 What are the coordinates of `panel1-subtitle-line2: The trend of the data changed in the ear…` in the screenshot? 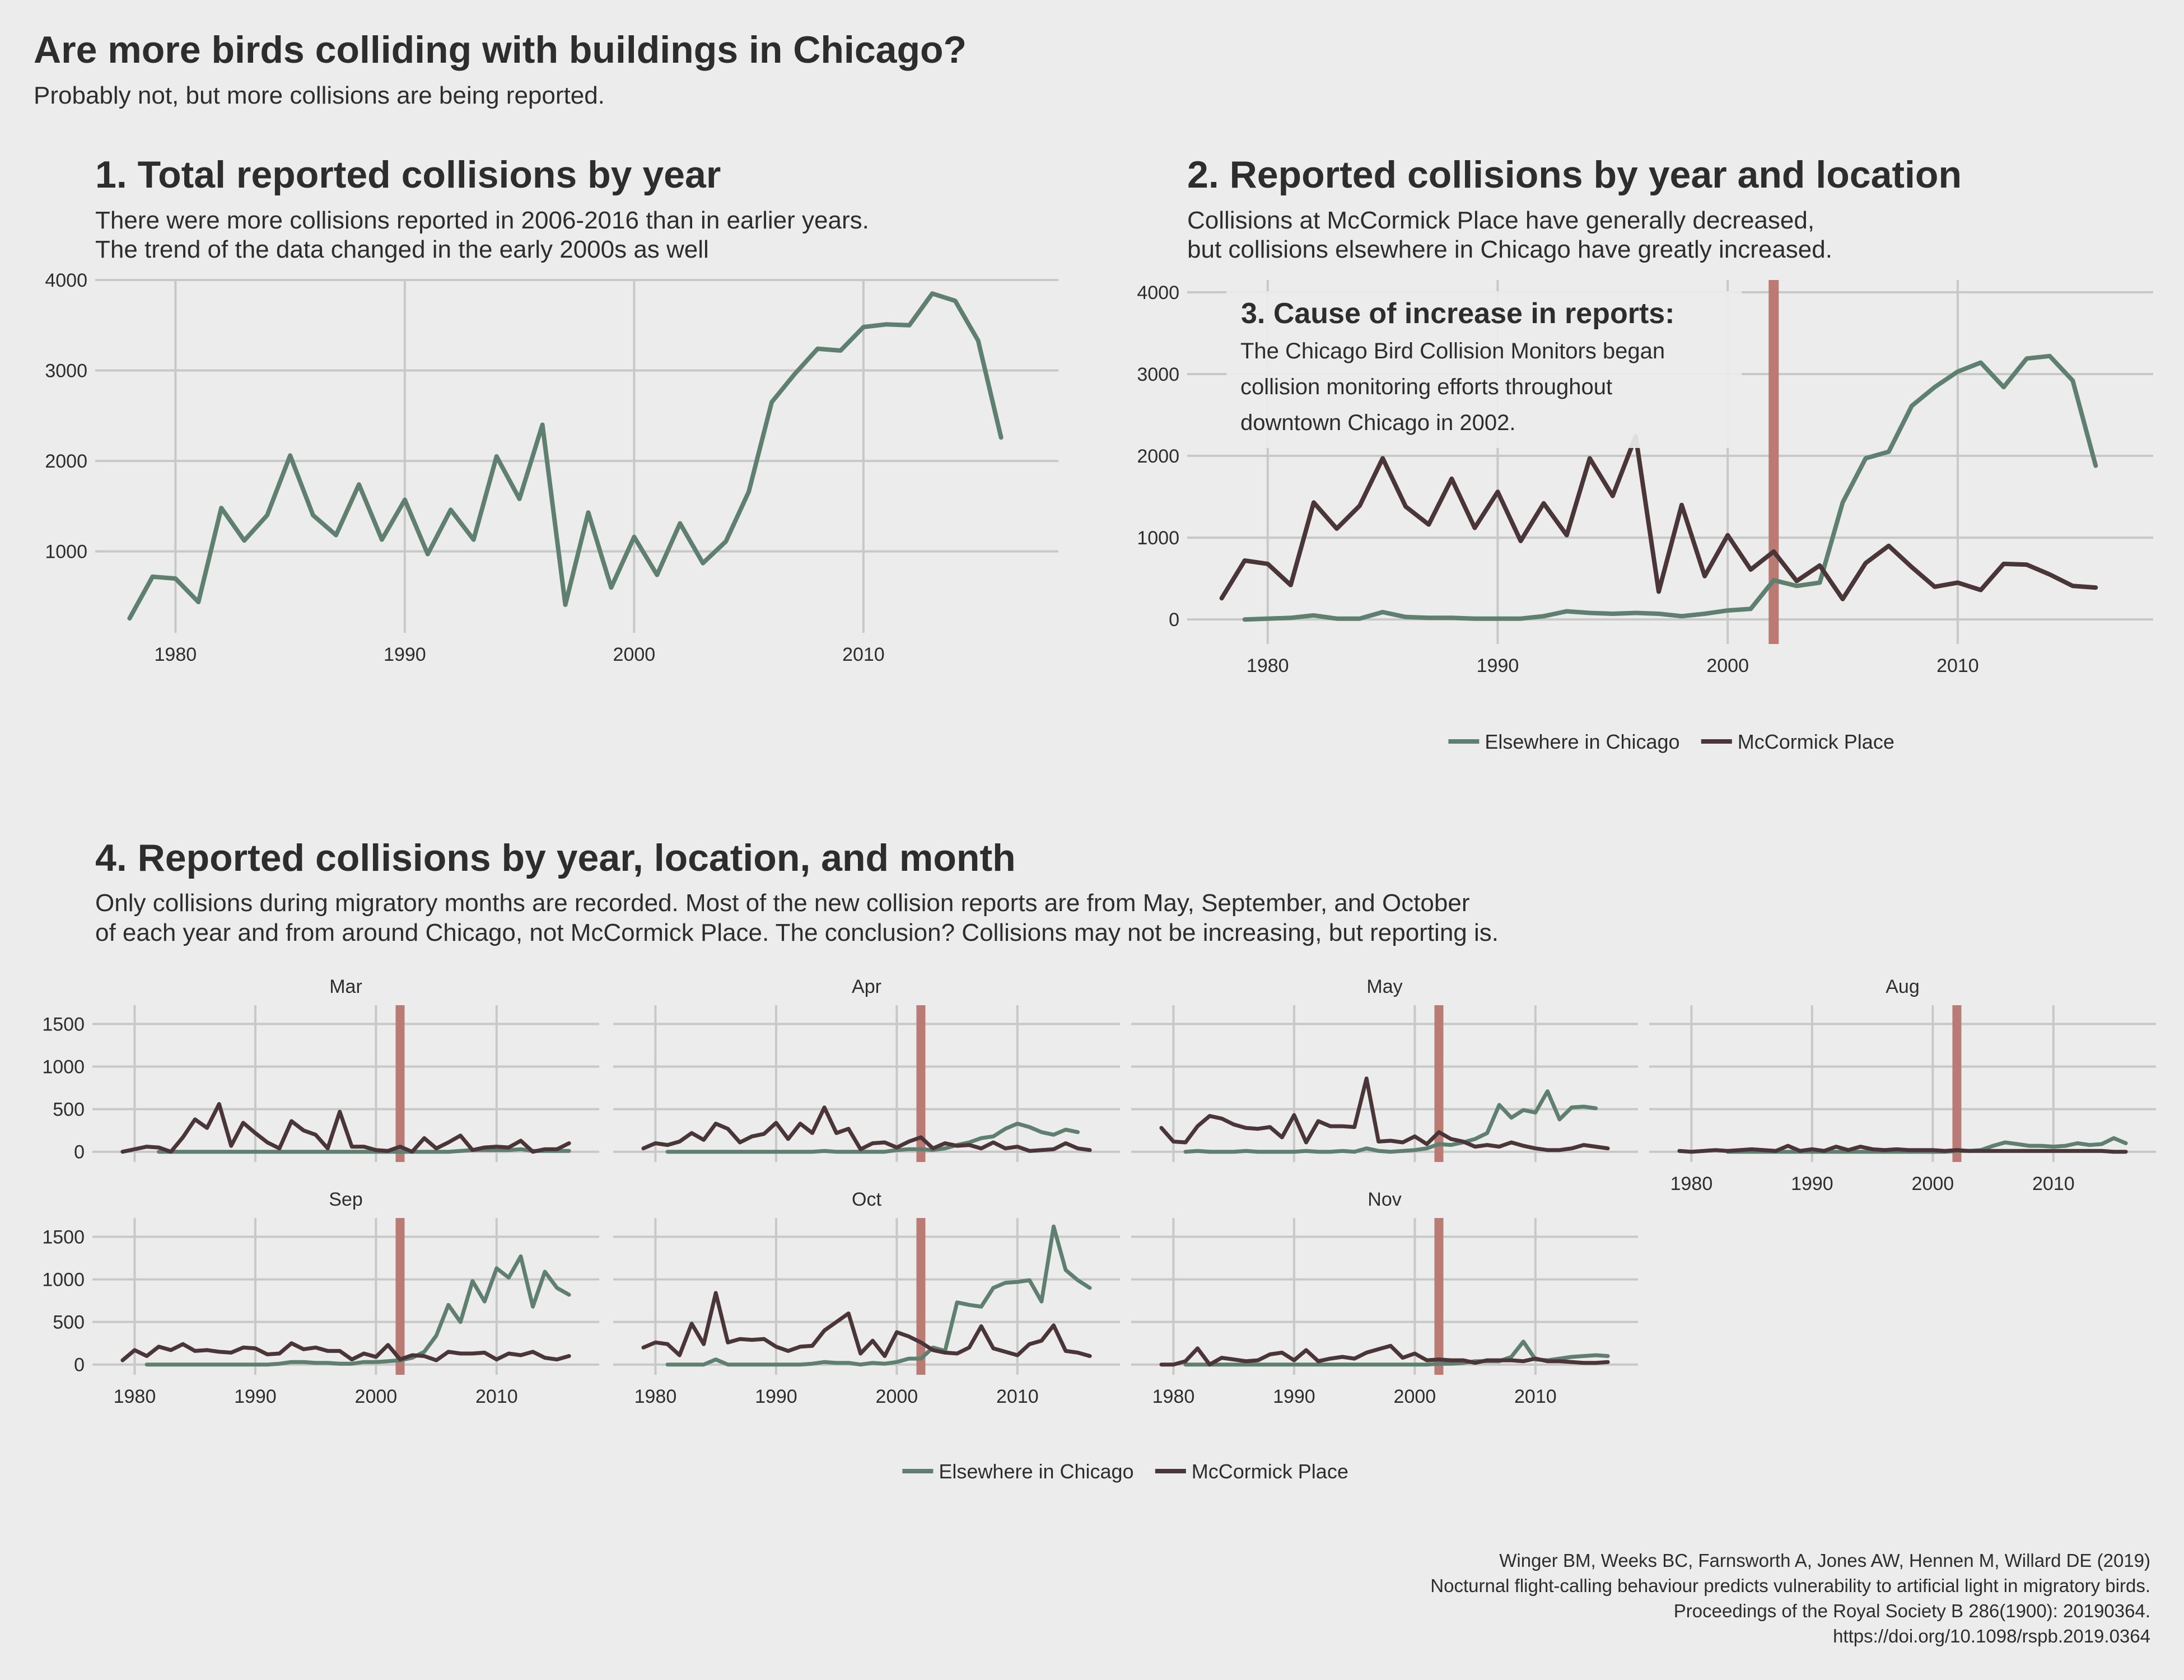 It's located at (402, 250).